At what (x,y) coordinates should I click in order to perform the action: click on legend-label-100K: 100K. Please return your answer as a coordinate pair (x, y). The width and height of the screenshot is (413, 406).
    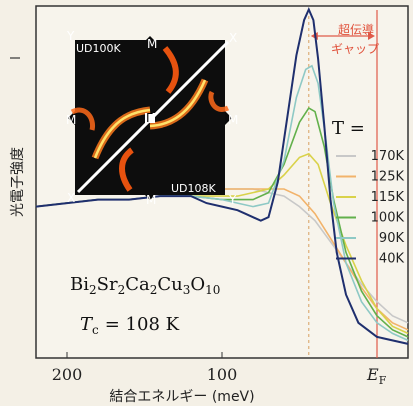
    Looking at the image, I should click on (388, 218).